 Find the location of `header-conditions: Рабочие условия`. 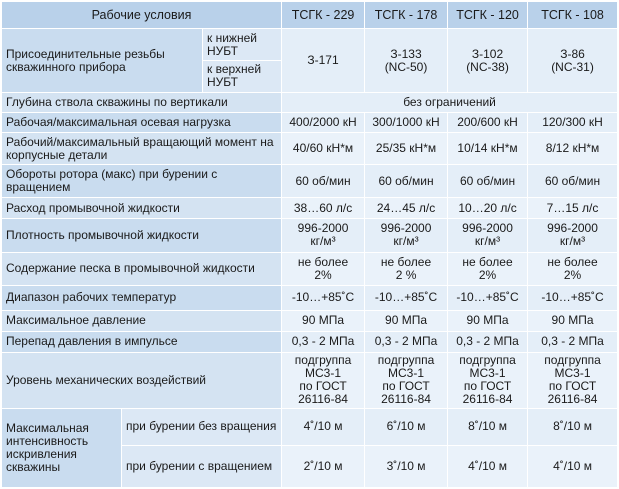

header-conditions: Рабочие условия is located at coordinates (141, 15).